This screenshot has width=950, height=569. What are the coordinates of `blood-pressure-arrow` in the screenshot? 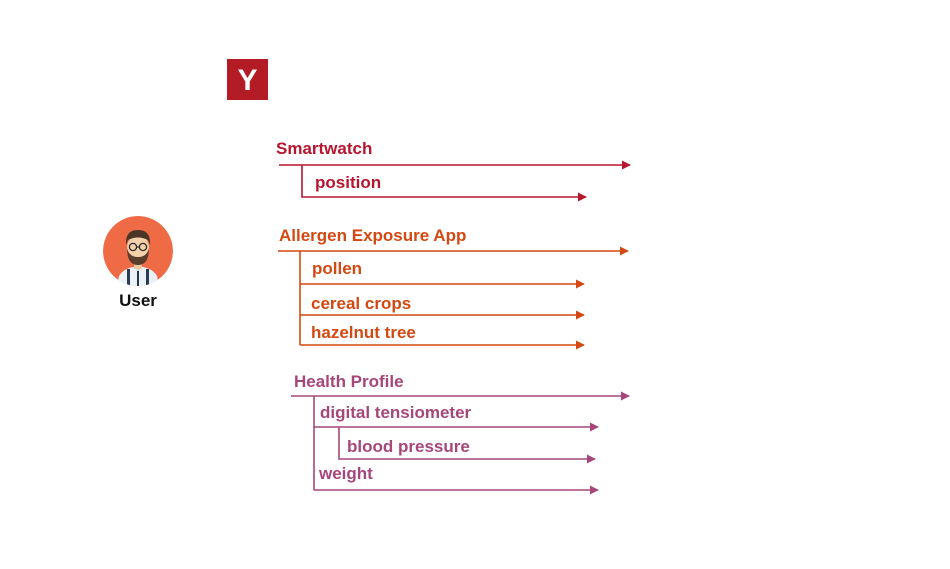 It's located at (467, 445).